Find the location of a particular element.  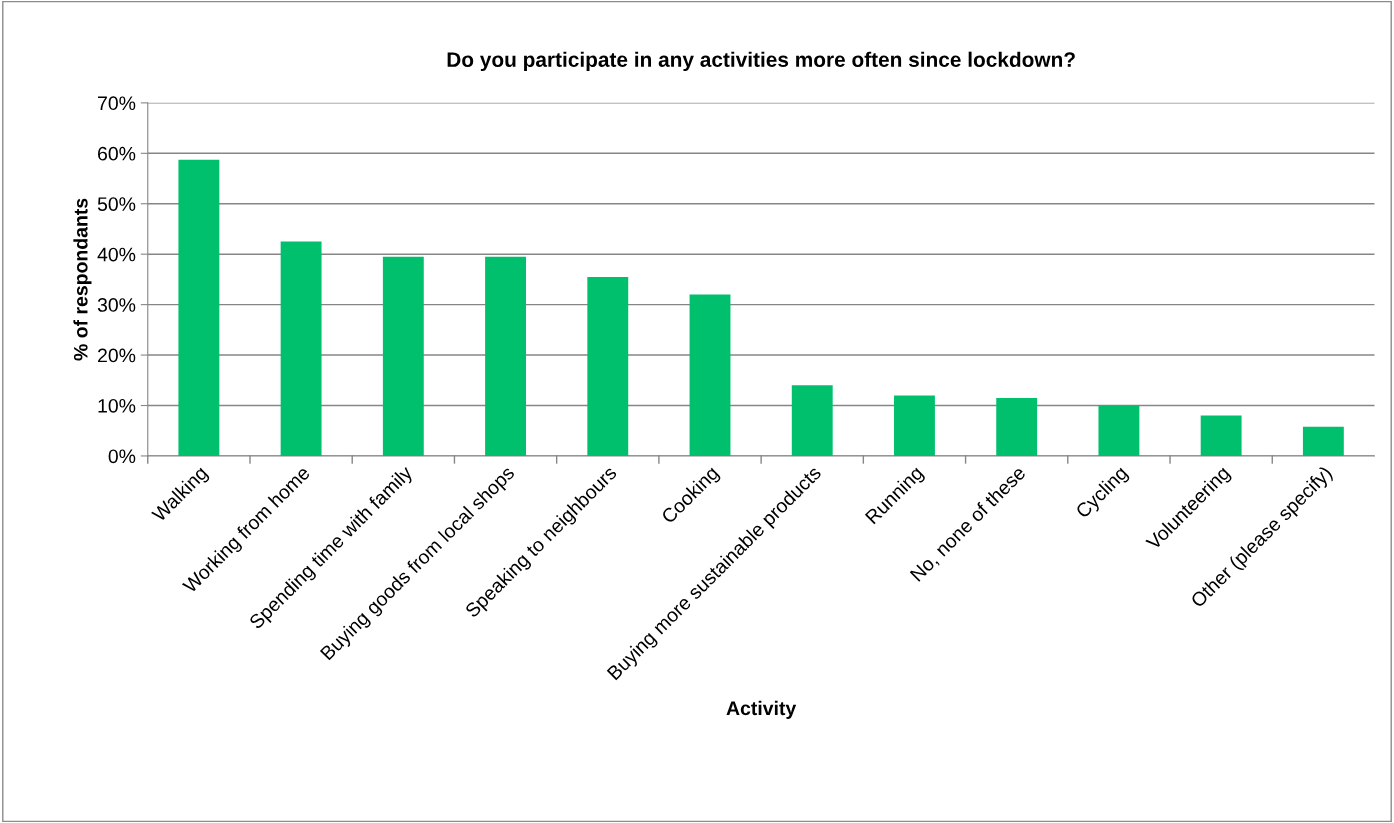

y-tick-label: 10% is located at coordinates (117, 405).